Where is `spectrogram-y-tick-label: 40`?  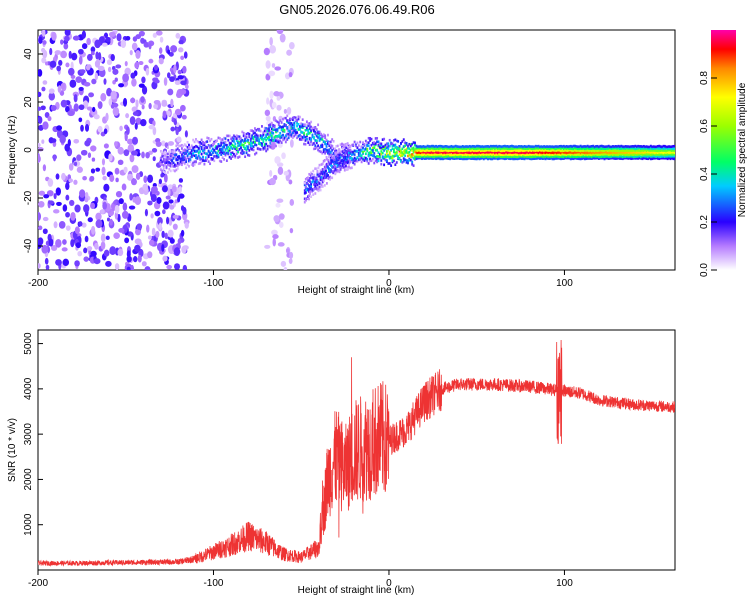
spectrogram-y-tick-label: 40 is located at coordinates (28, 54).